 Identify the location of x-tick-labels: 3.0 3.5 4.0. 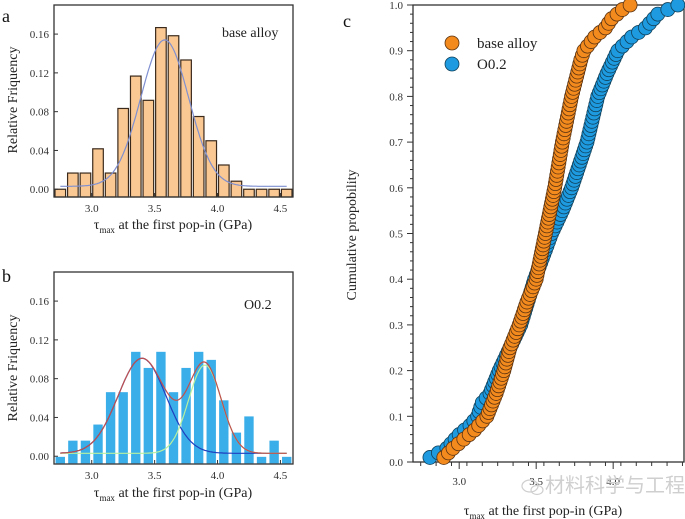
(536, 482).